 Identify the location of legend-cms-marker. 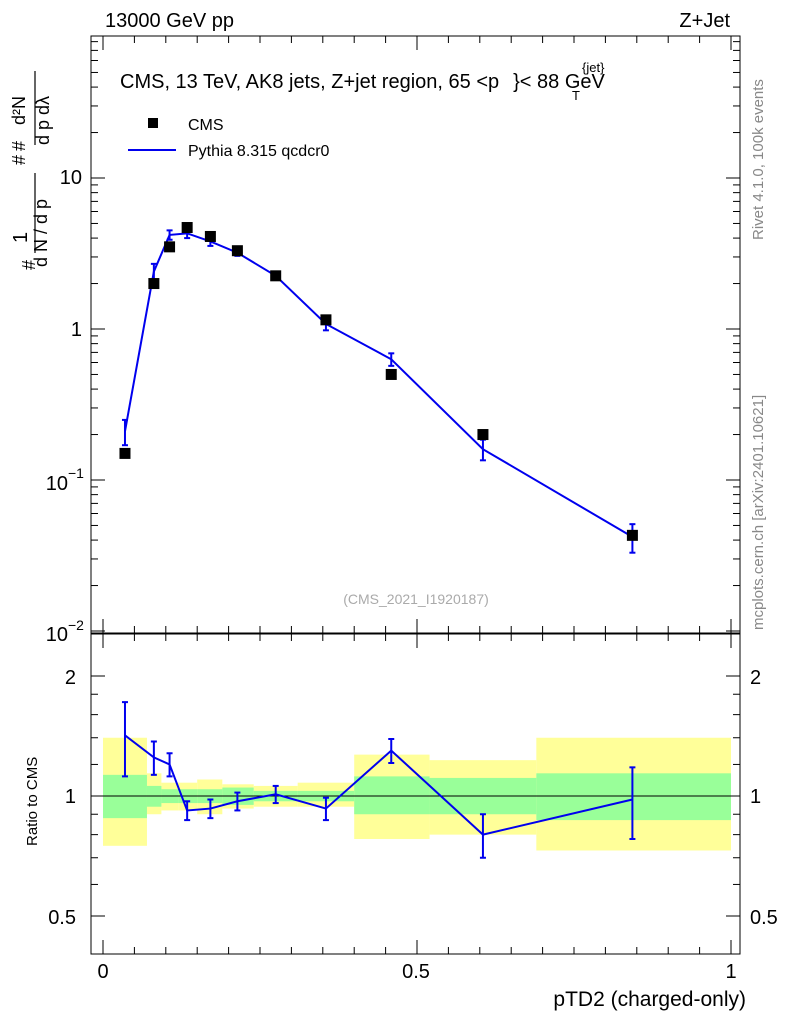
(153, 123).